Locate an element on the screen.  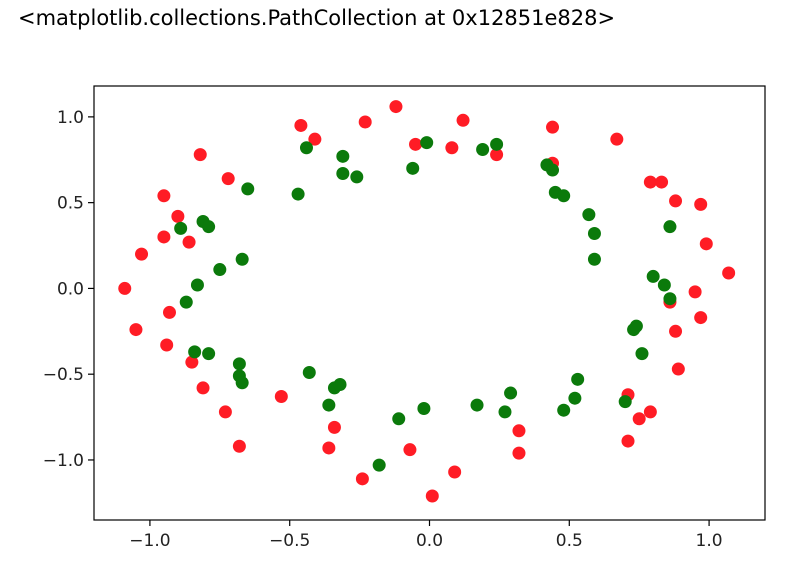
x-tick-label: 0.0 is located at coordinates (429, 541).